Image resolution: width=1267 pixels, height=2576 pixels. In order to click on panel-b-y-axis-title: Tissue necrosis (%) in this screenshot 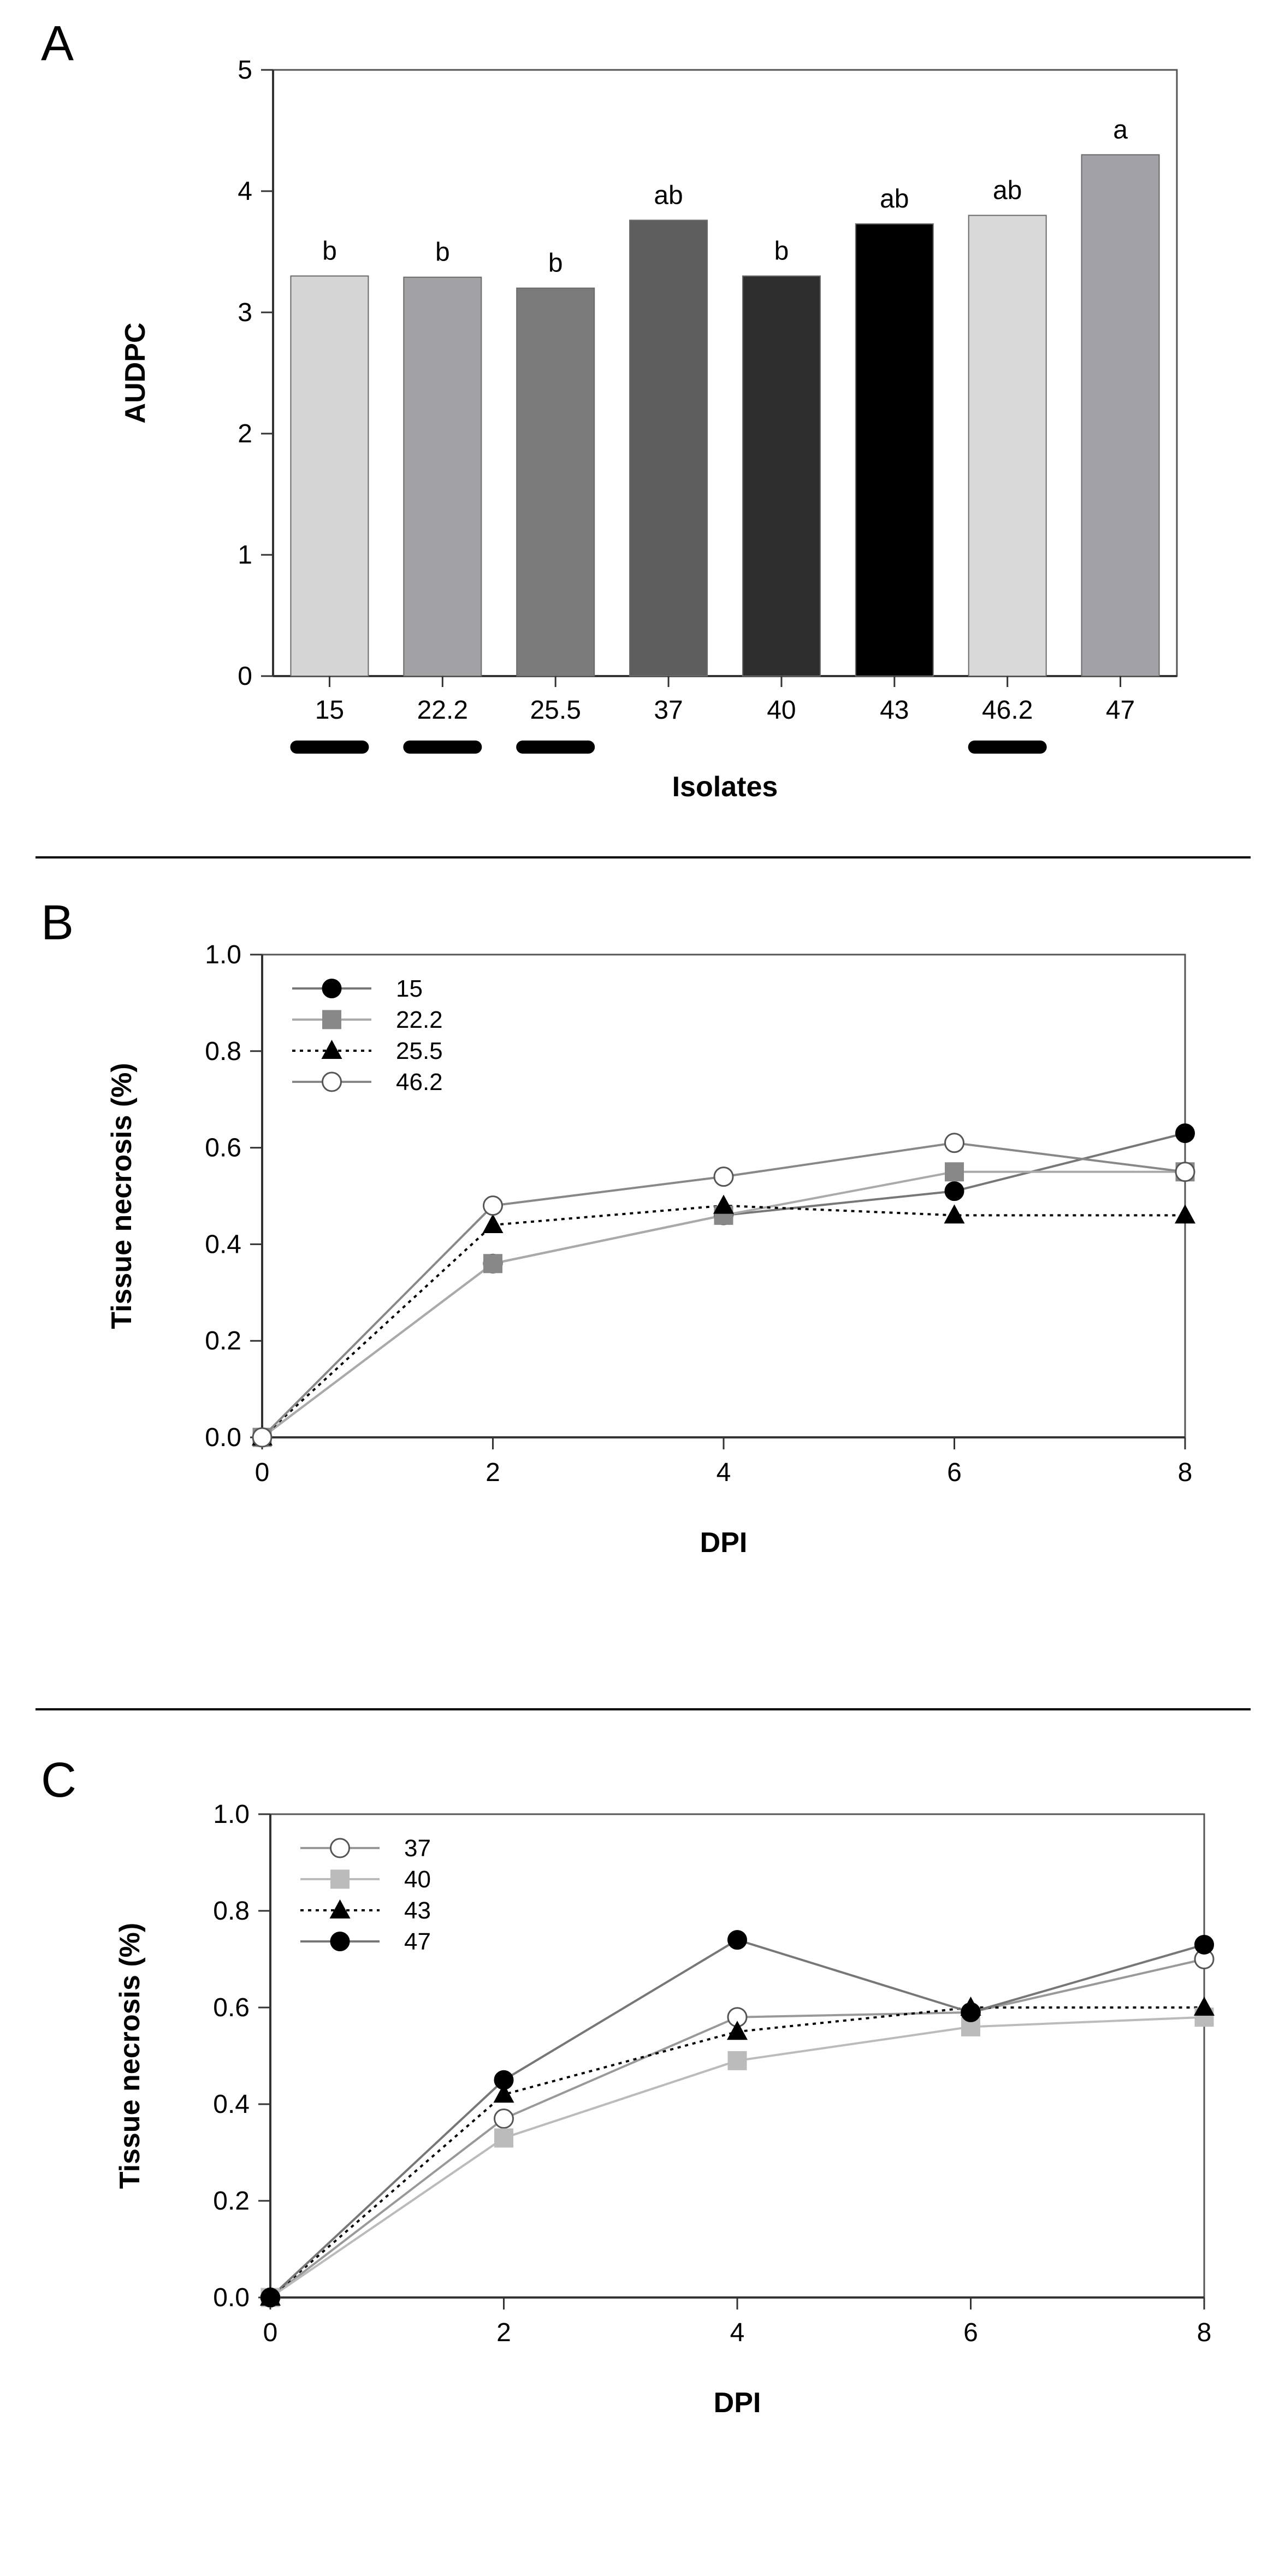, I will do `click(122, 1196)`.